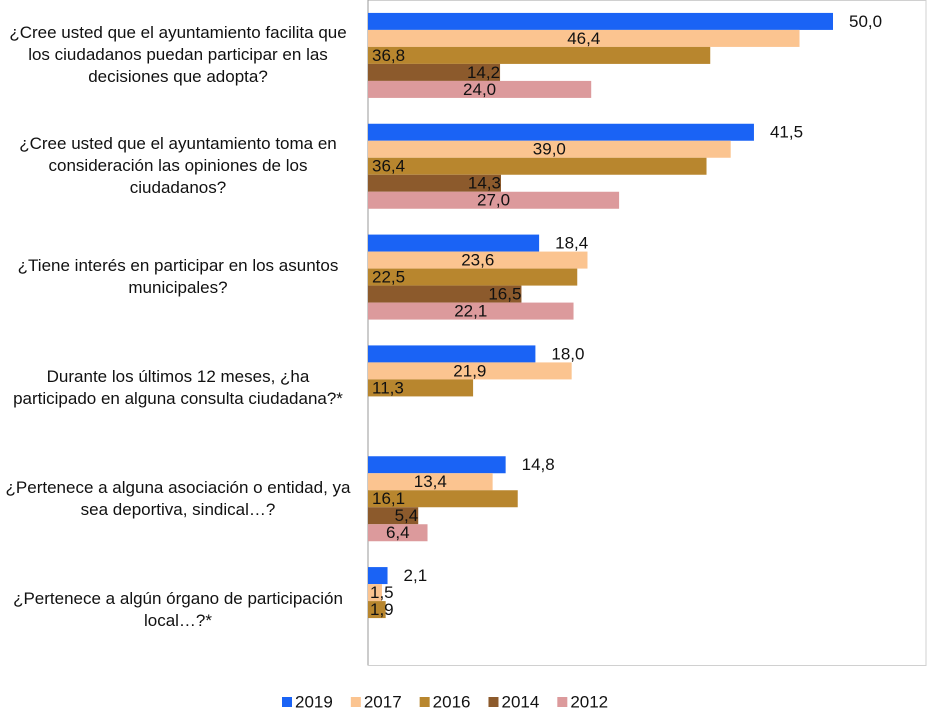 The height and width of the screenshot is (711, 939). I want to click on data-label: 13,4, so click(430, 481).